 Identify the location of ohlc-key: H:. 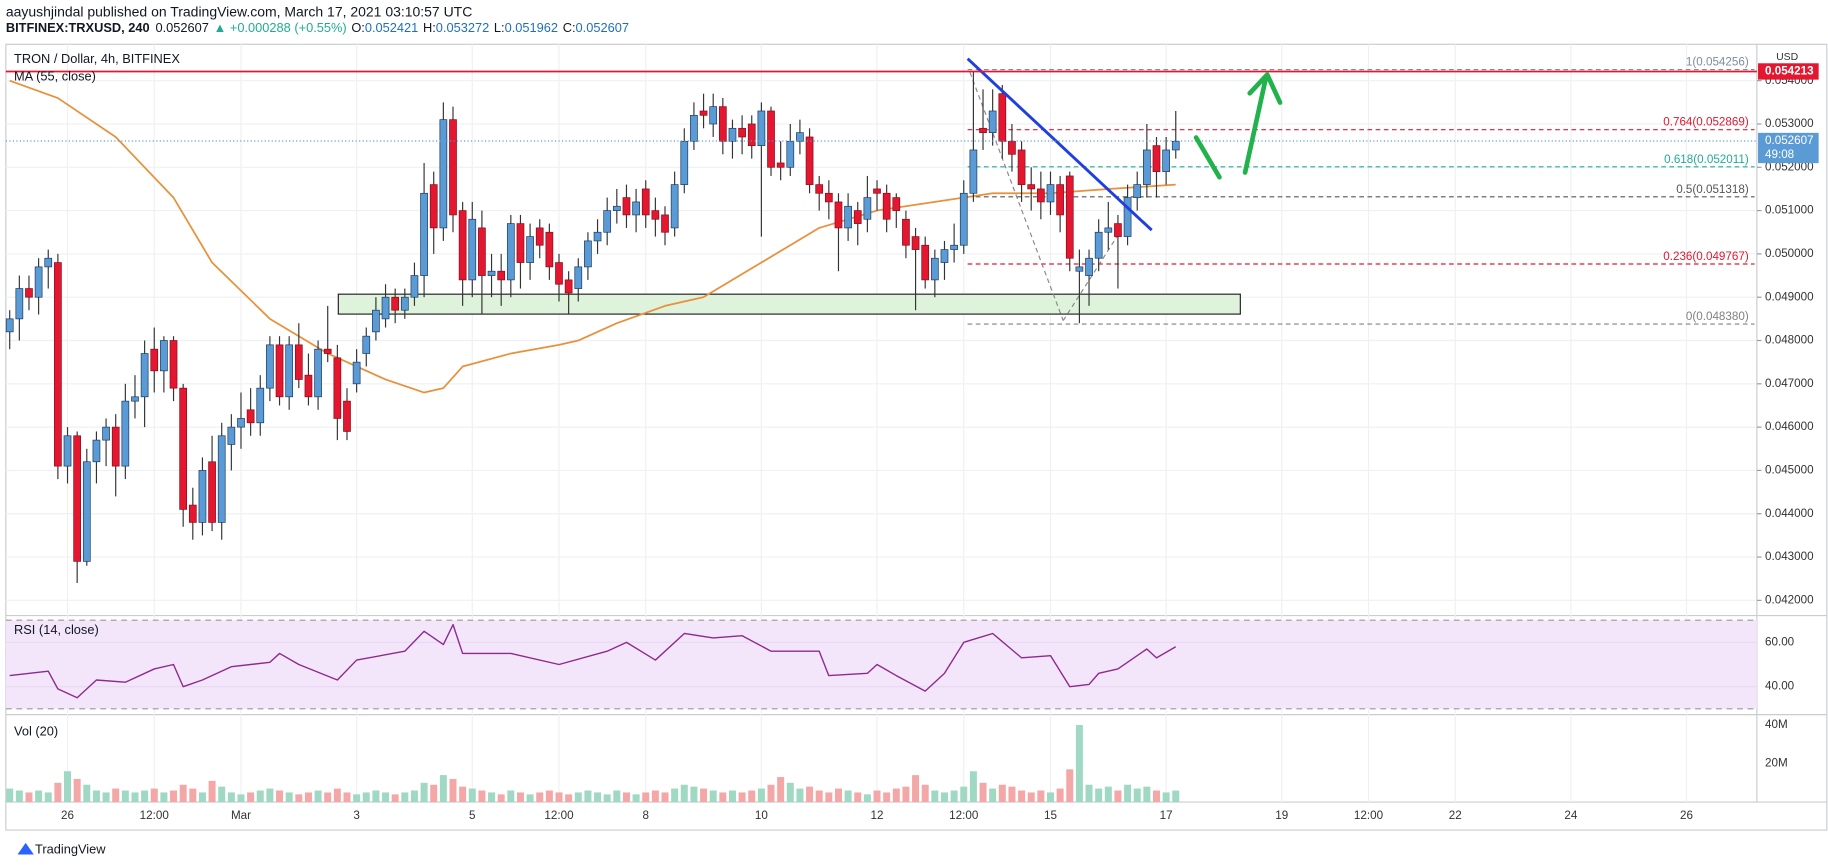
(429, 28).